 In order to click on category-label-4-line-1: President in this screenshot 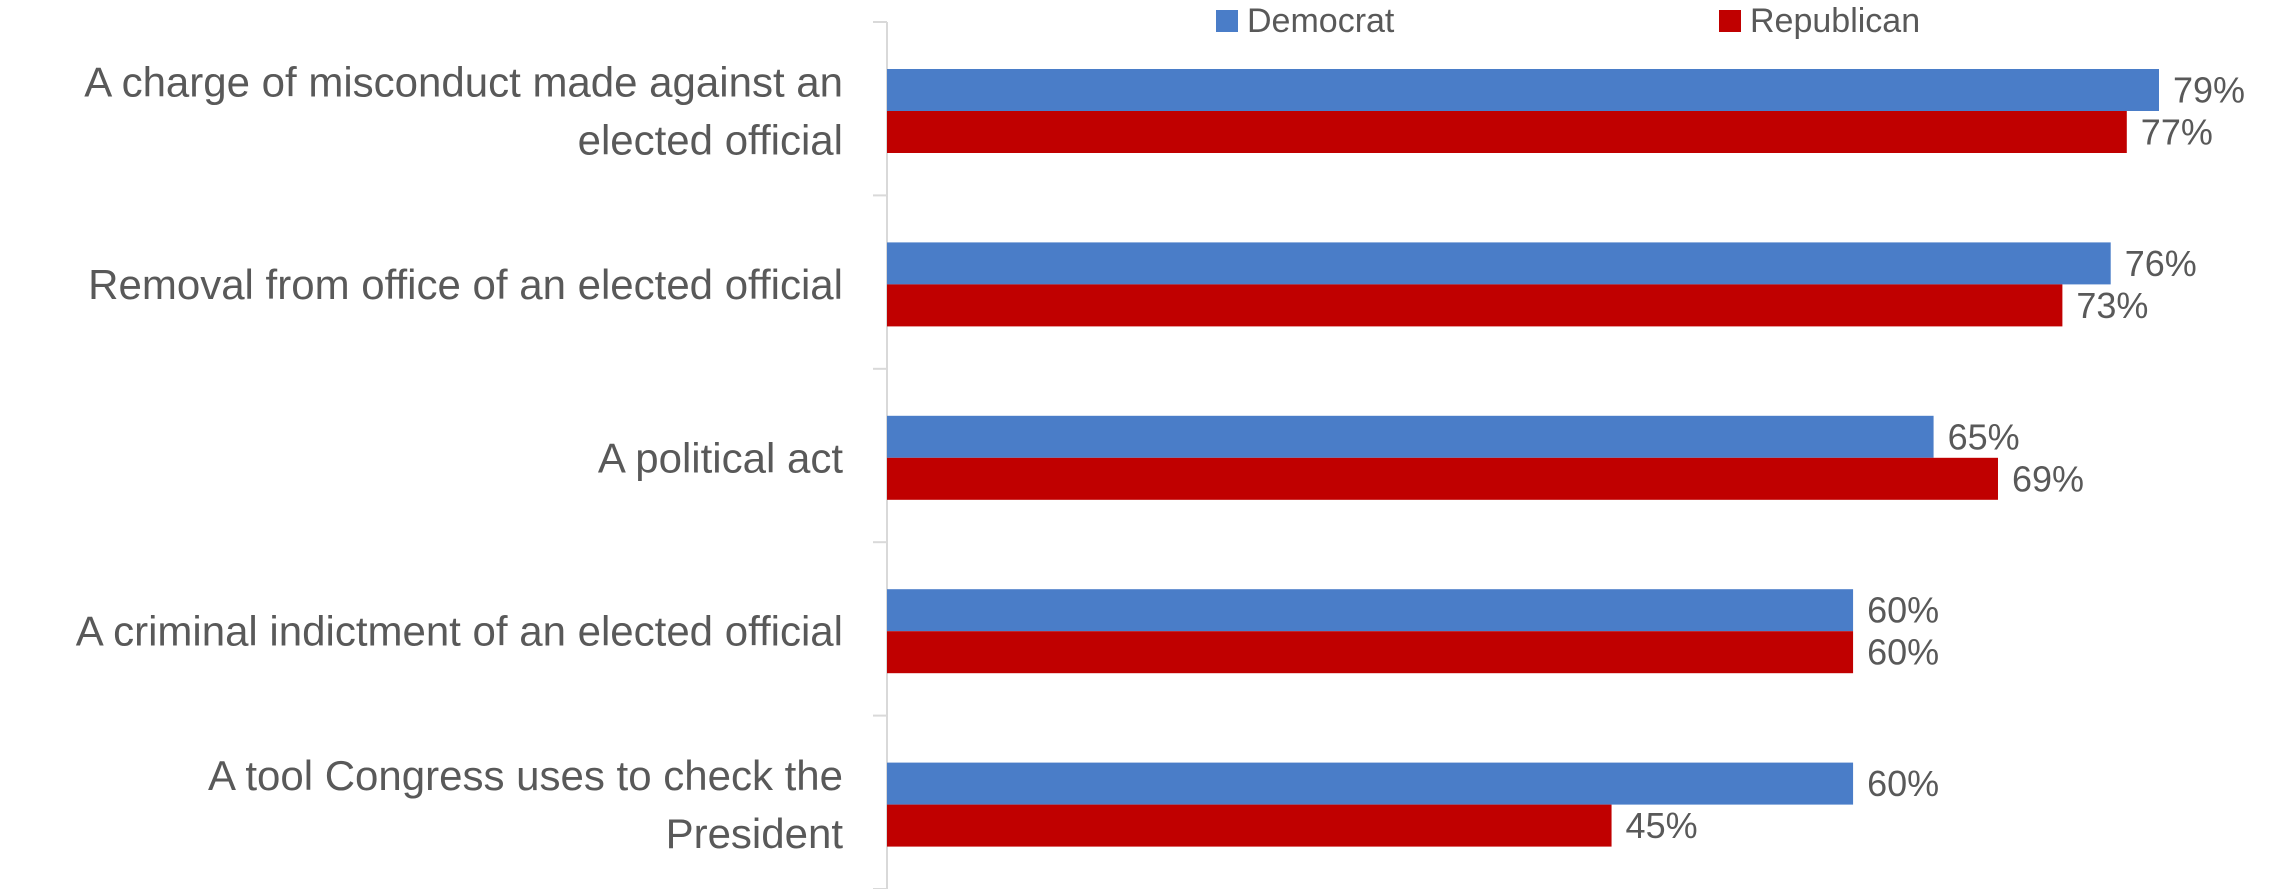, I will do `click(755, 833)`.